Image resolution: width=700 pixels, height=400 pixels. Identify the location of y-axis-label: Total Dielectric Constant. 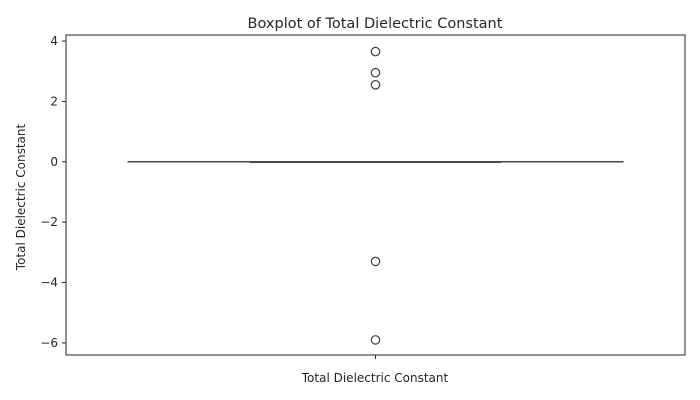
(21, 197).